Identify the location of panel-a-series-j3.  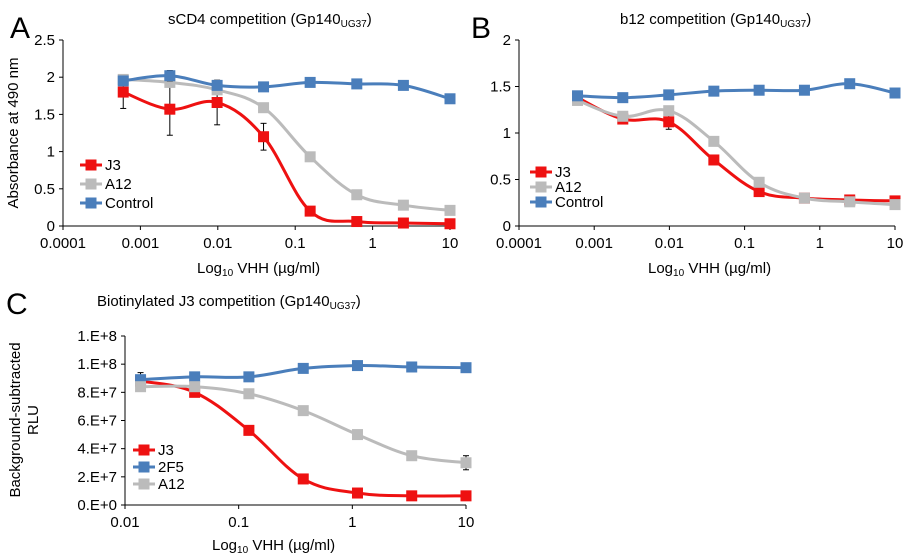
(286, 152).